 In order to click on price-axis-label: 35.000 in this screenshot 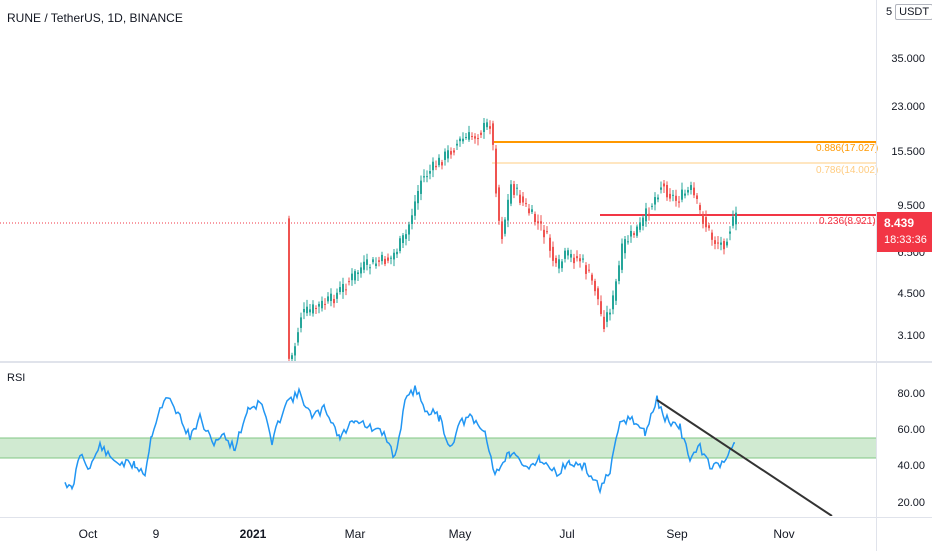, I will do `click(908, 59)`.